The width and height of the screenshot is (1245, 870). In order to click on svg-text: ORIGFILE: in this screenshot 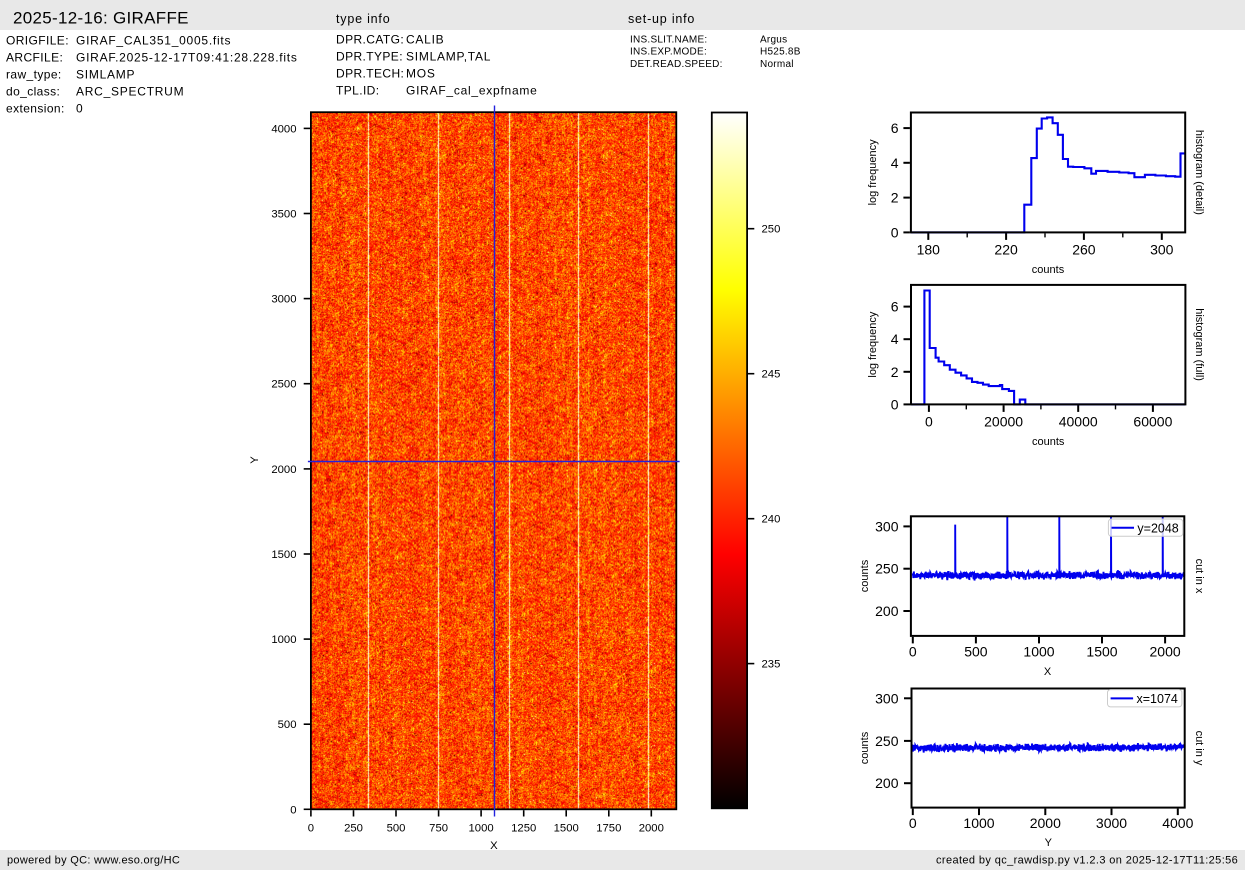, I will do `click(37, 40)`.